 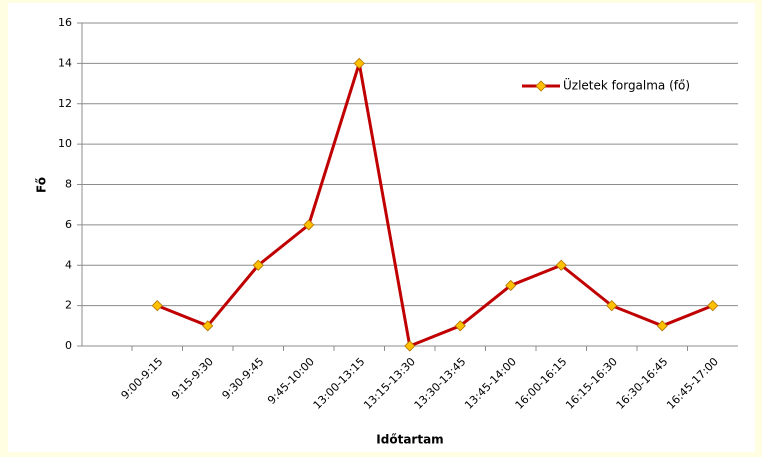 What do you see at coordinates (68, 224) in the screenshot?
I see `y-tick-label: 6` at bounding box center [68, 224].